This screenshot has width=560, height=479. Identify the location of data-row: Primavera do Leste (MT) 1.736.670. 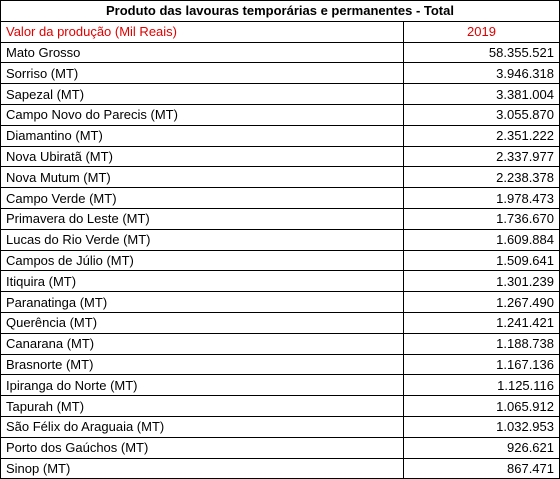
(280, 218).